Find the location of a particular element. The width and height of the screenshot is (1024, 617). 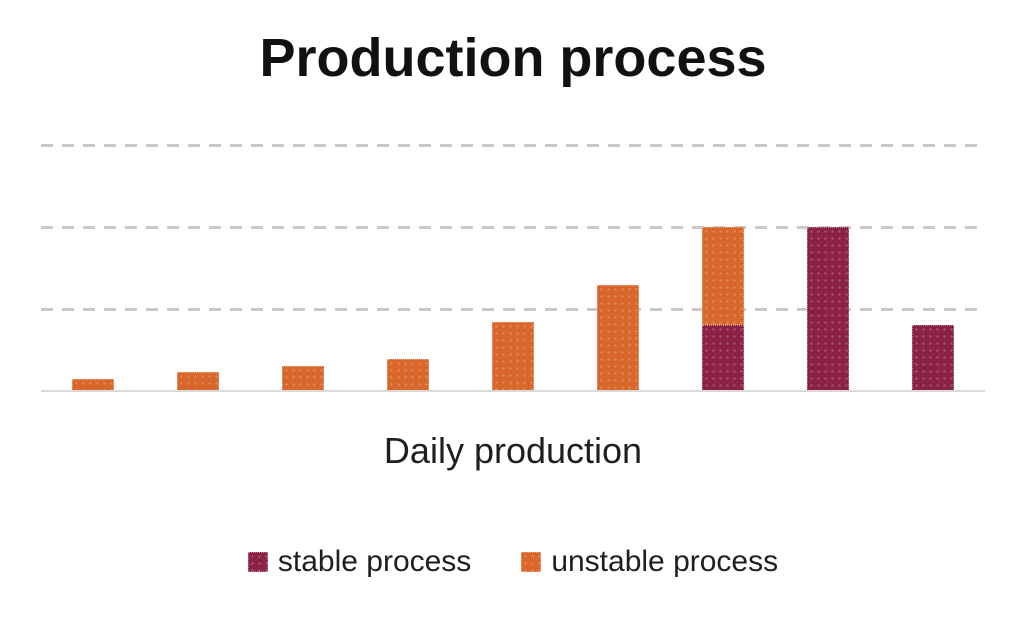

x-axis-line is located at coordinates (513, 391).